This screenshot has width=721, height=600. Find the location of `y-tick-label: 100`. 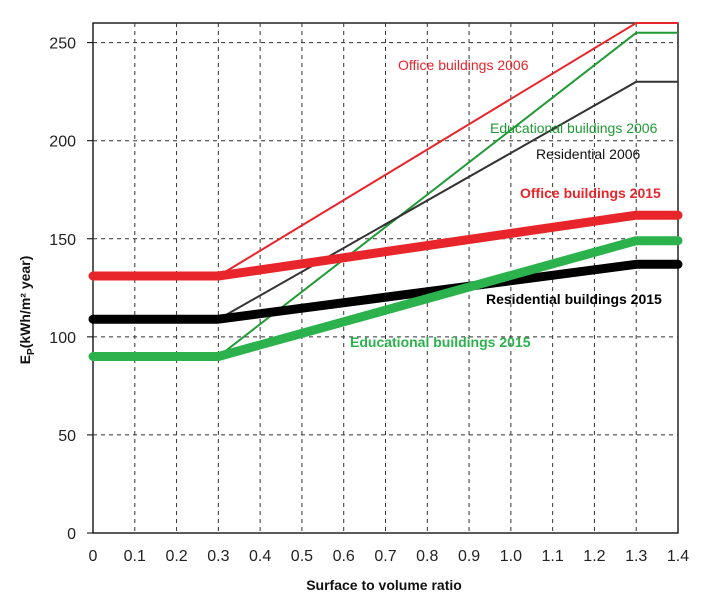

y-tick-label: 100 is located at coordinates (62, 338).